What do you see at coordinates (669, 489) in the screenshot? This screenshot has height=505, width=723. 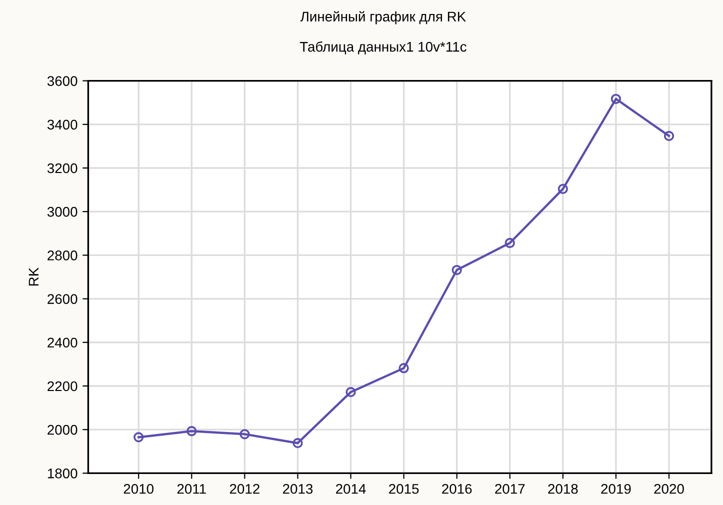 I see `x-tick-label: 2020` at bounding box center [669, 489].